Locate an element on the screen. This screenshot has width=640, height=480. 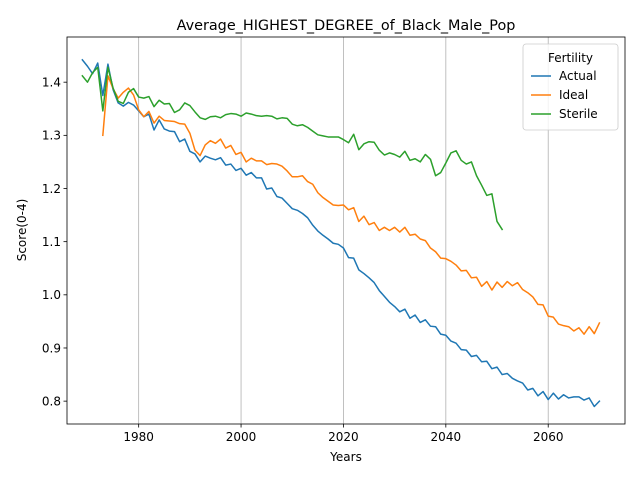
x-tick-label: 2060 is located at coordinates (548, 437).